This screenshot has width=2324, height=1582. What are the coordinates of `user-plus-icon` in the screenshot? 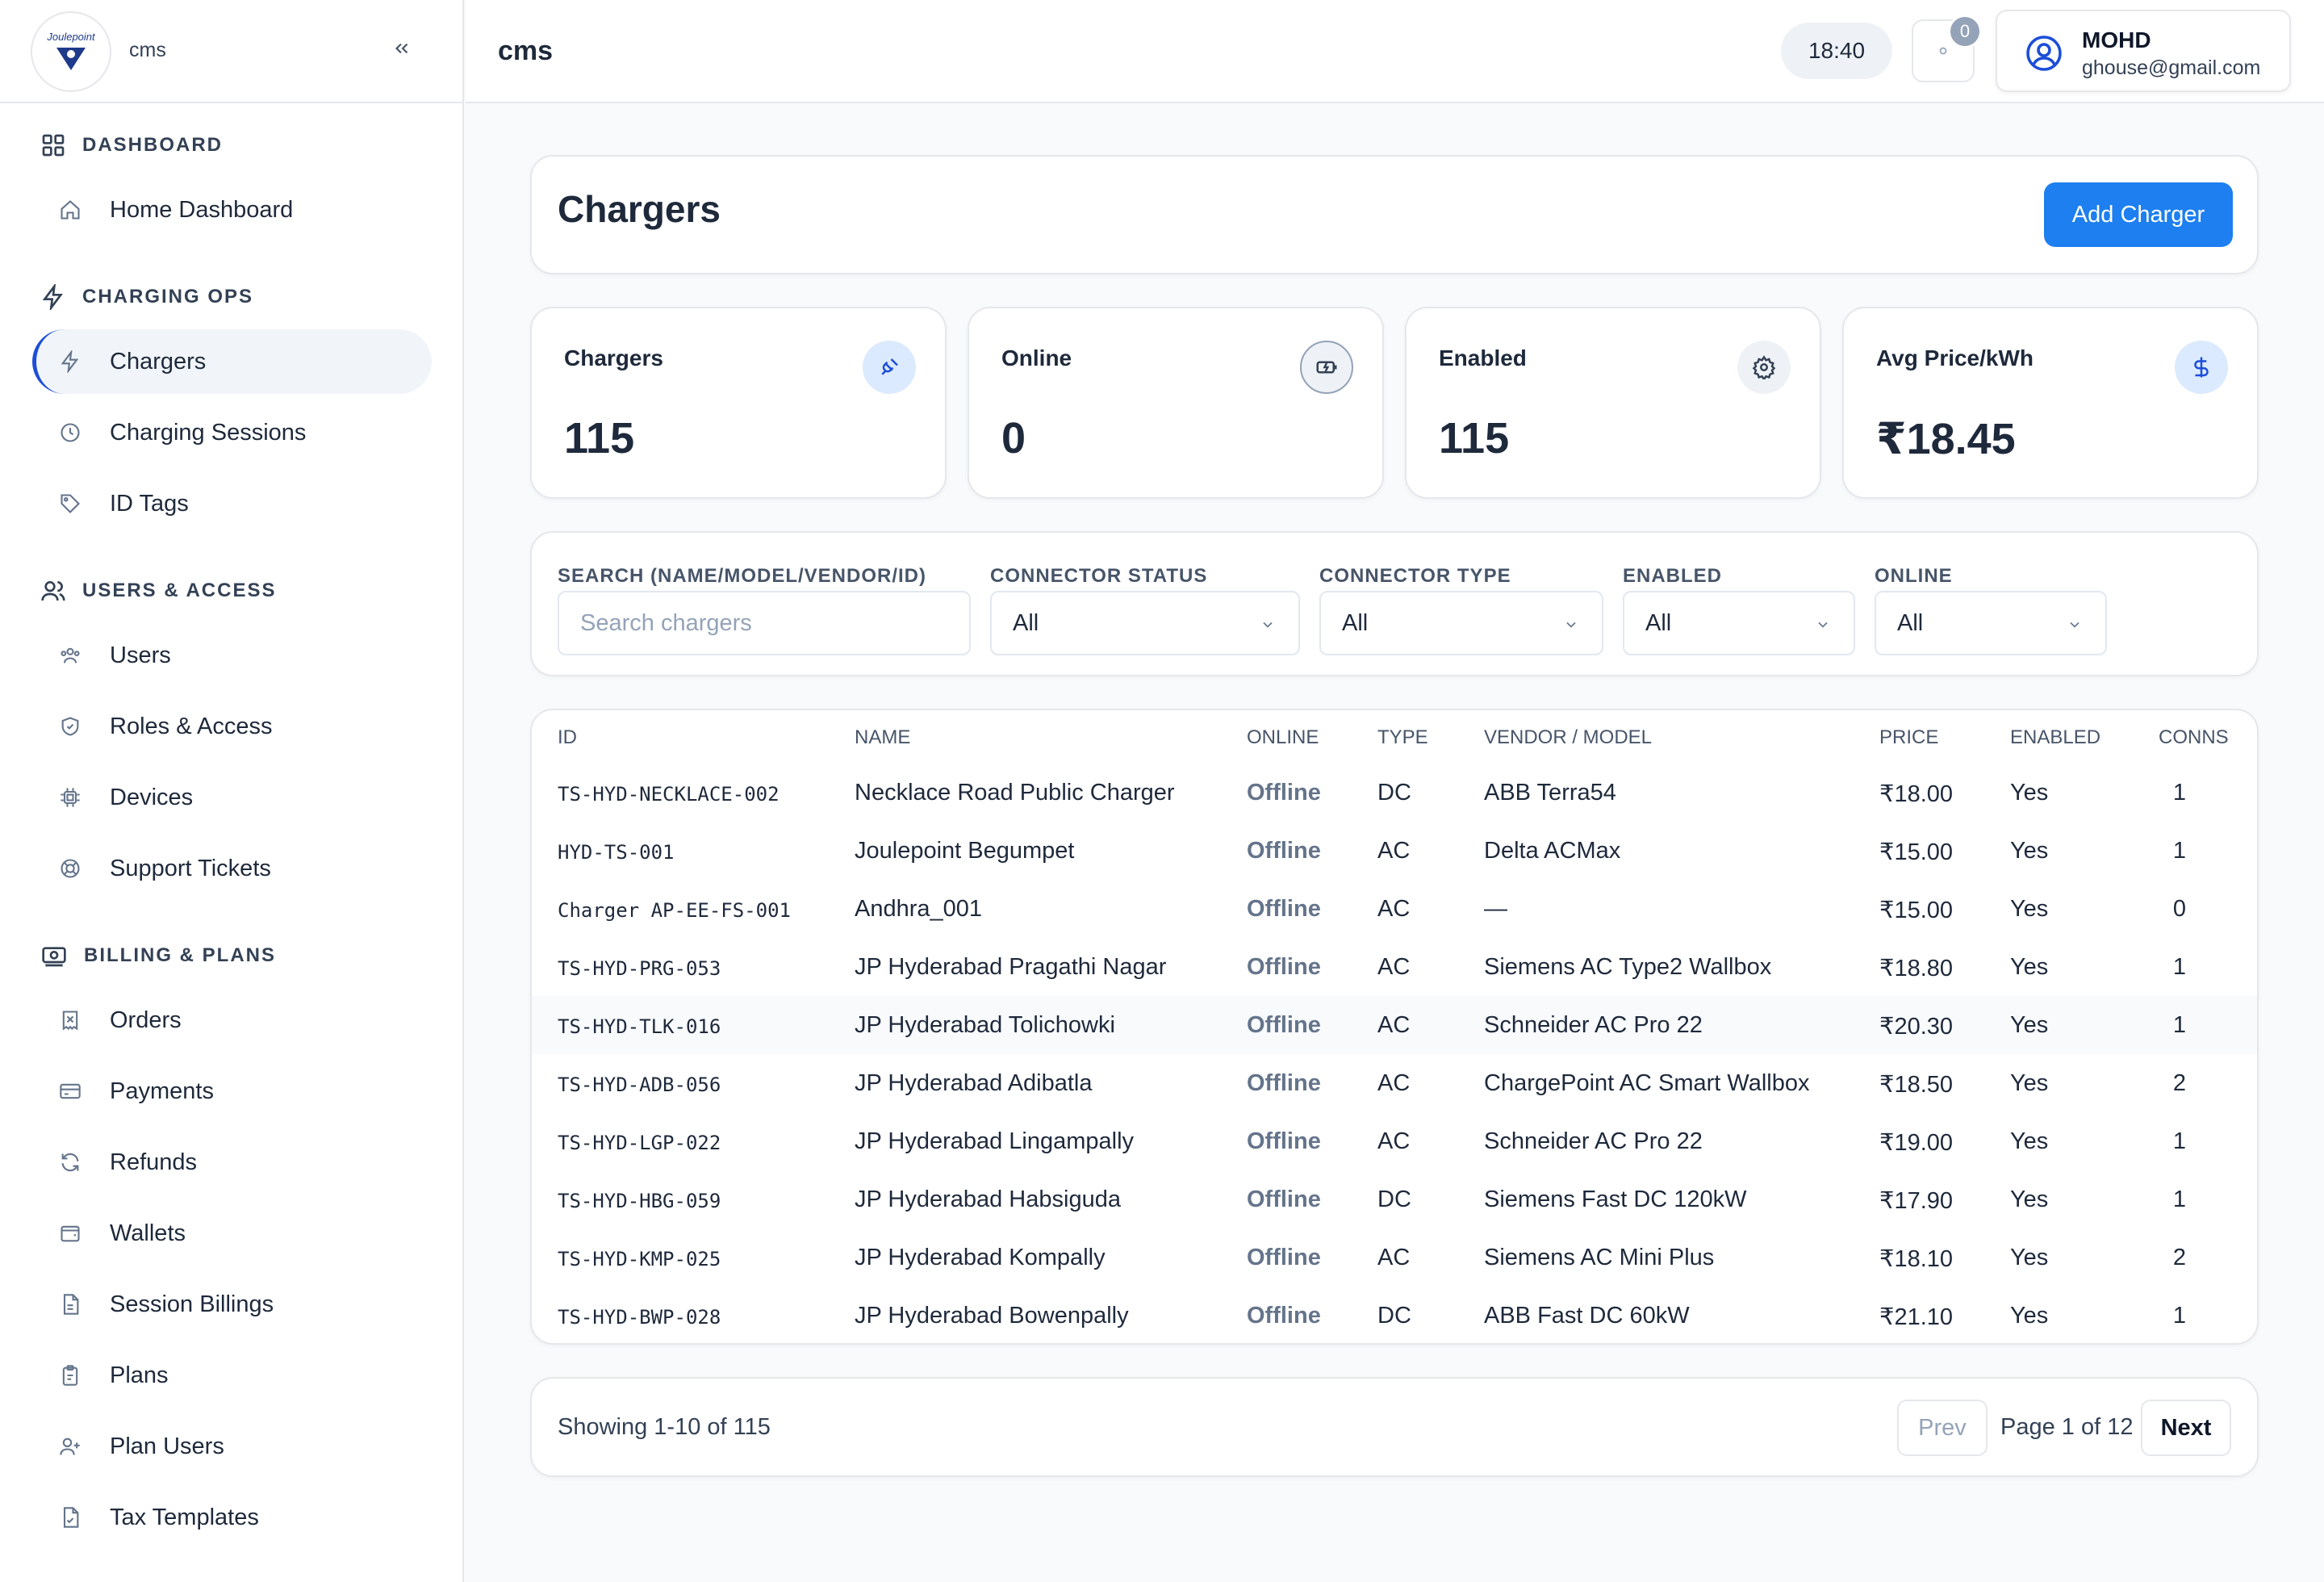 It's located at (70, 1446).